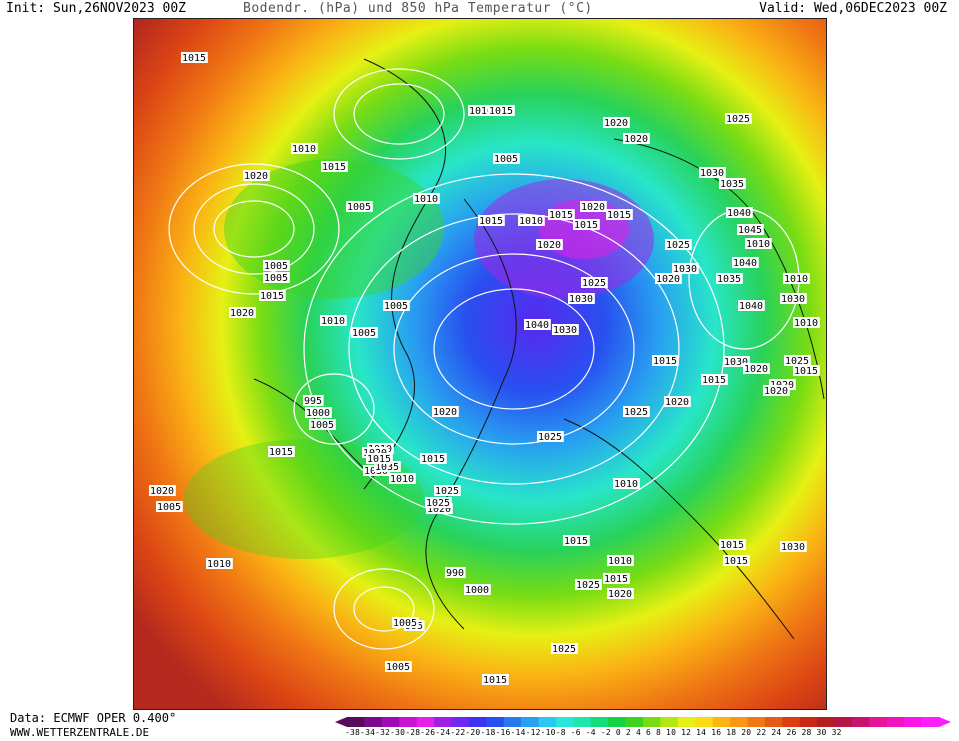  What do you see at coordinates (455, 573) in the screenshot?
I see `pressure-label: 990` at bounding box center [455, 573].